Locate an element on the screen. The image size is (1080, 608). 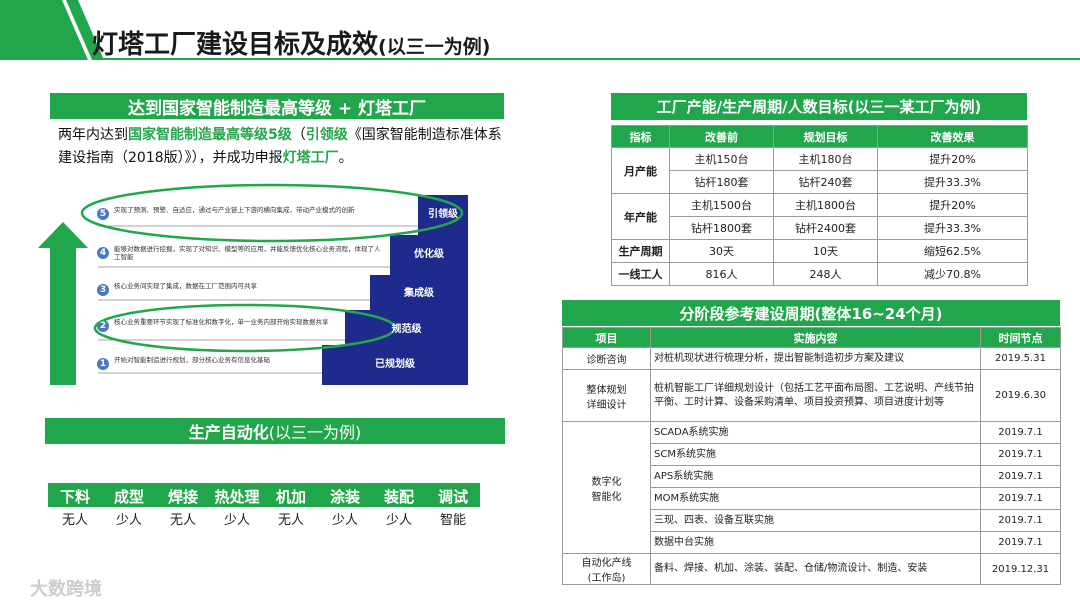
level-number: 2 is located at coordinates (103, 326).